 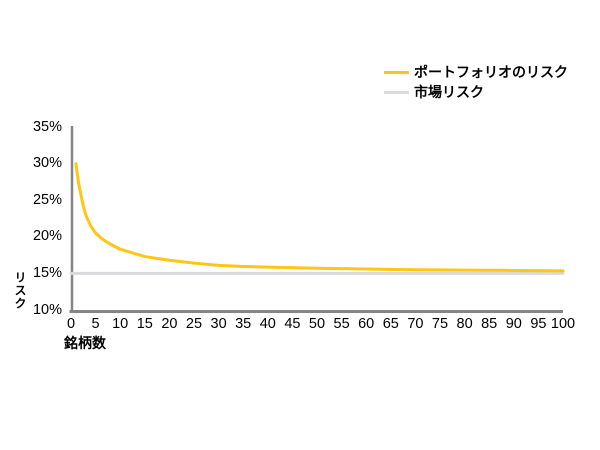 What do you see at coordinates (415, 324) in the screenshot?
I see `x-tick-label: 70` at bounding box center [415, 324].